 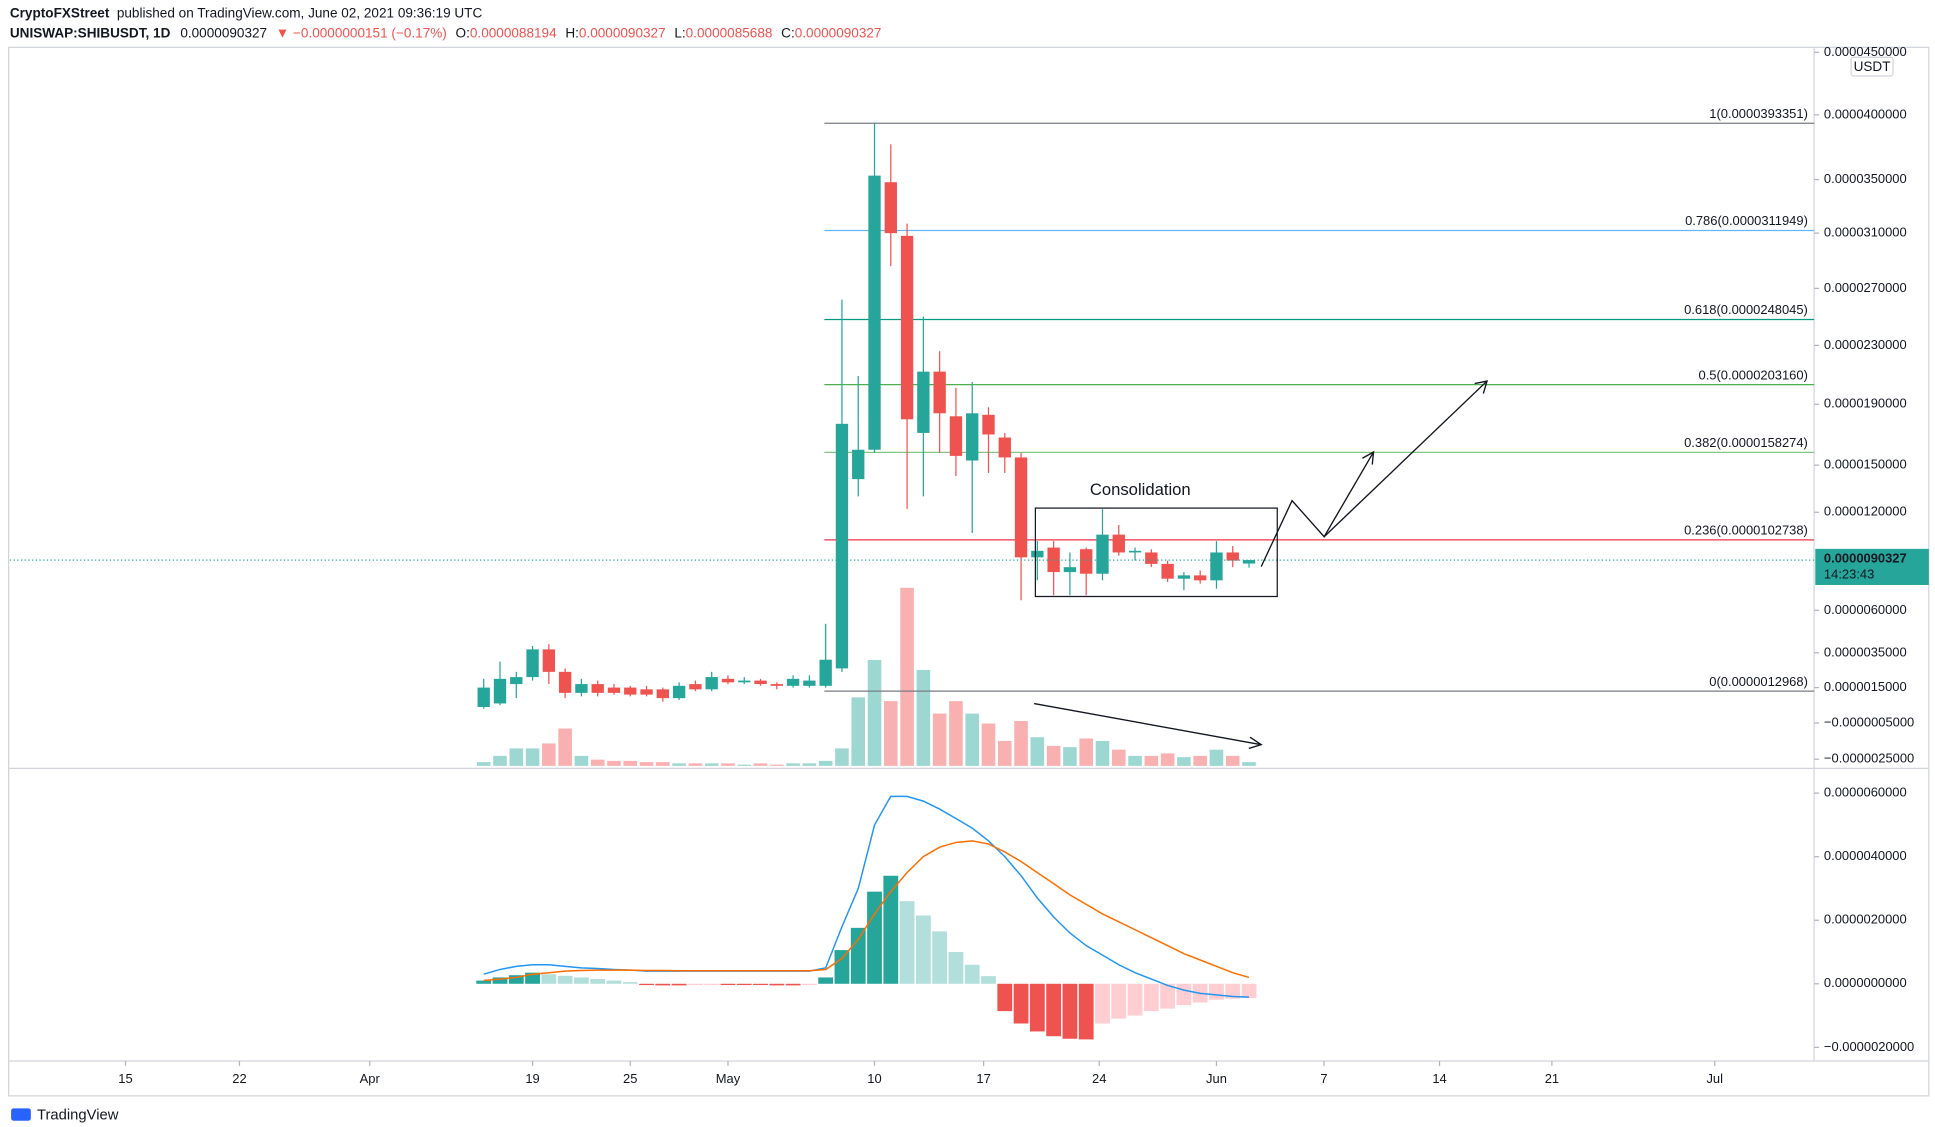 What do you see at coordinates (532, 1078) in the screenshot?
I see `x-tick-label: 19` at bounding box center [532, 1078].